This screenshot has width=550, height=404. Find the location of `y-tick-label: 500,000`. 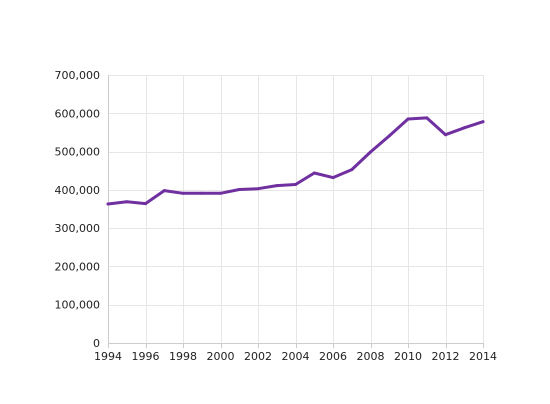

y-tick-label: 500,000 is located at coordinates (78, 152).